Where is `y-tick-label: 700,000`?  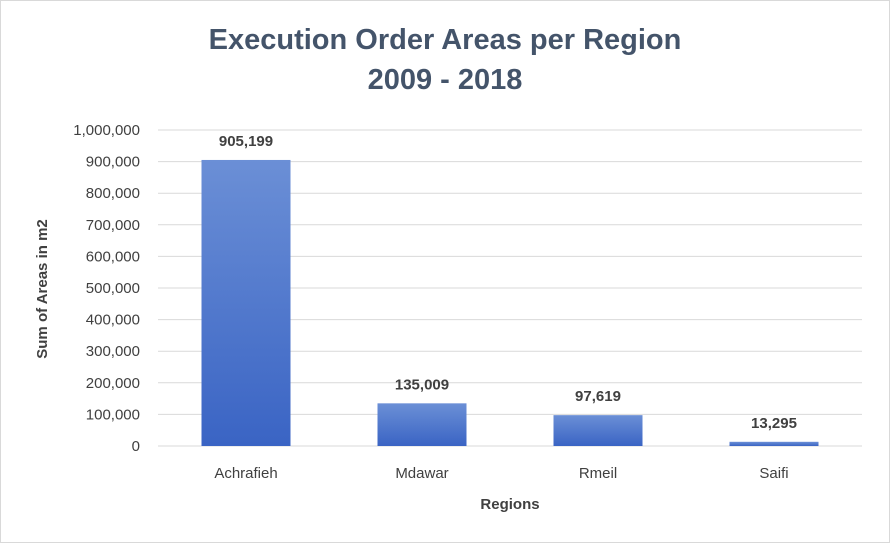 y-tick-label: 700,000 is located at coordinates (113, 225).